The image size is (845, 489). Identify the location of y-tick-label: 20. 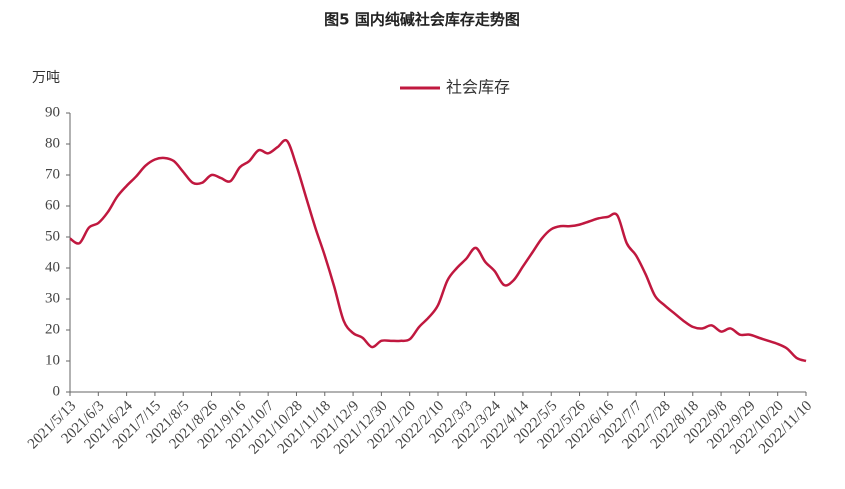
(52, 329).